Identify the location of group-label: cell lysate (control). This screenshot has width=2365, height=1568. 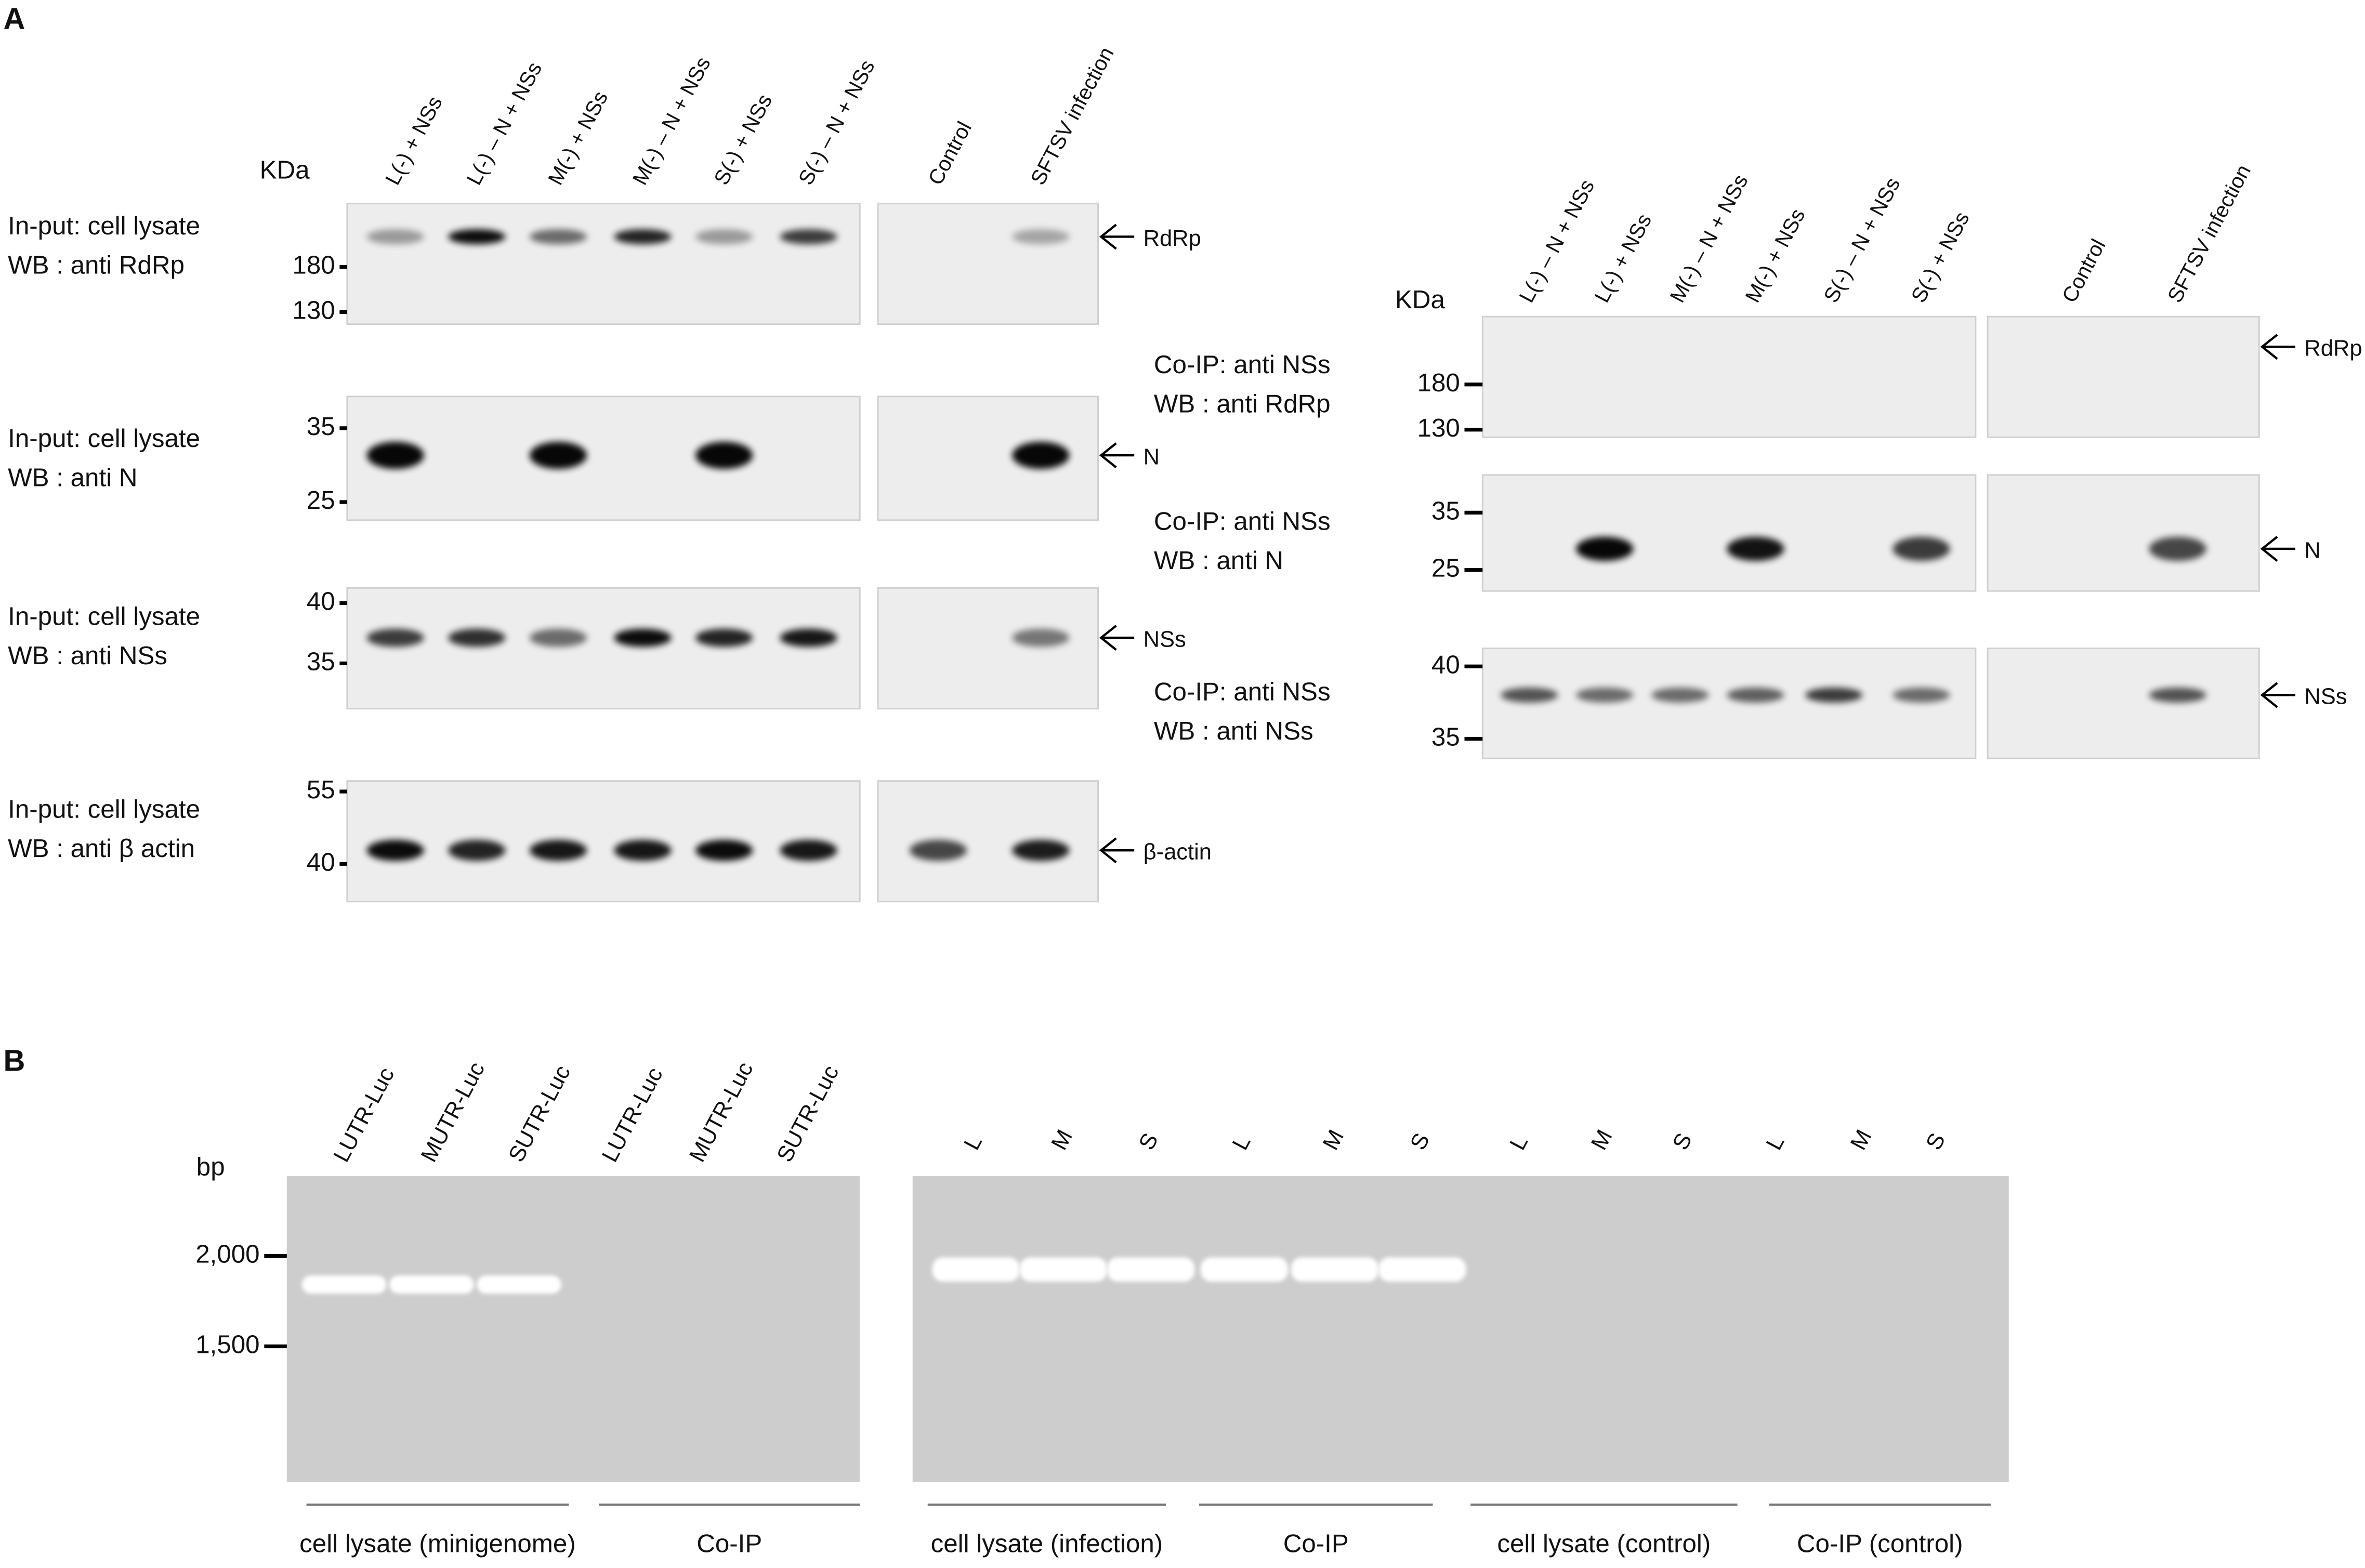
(1604, 1544).